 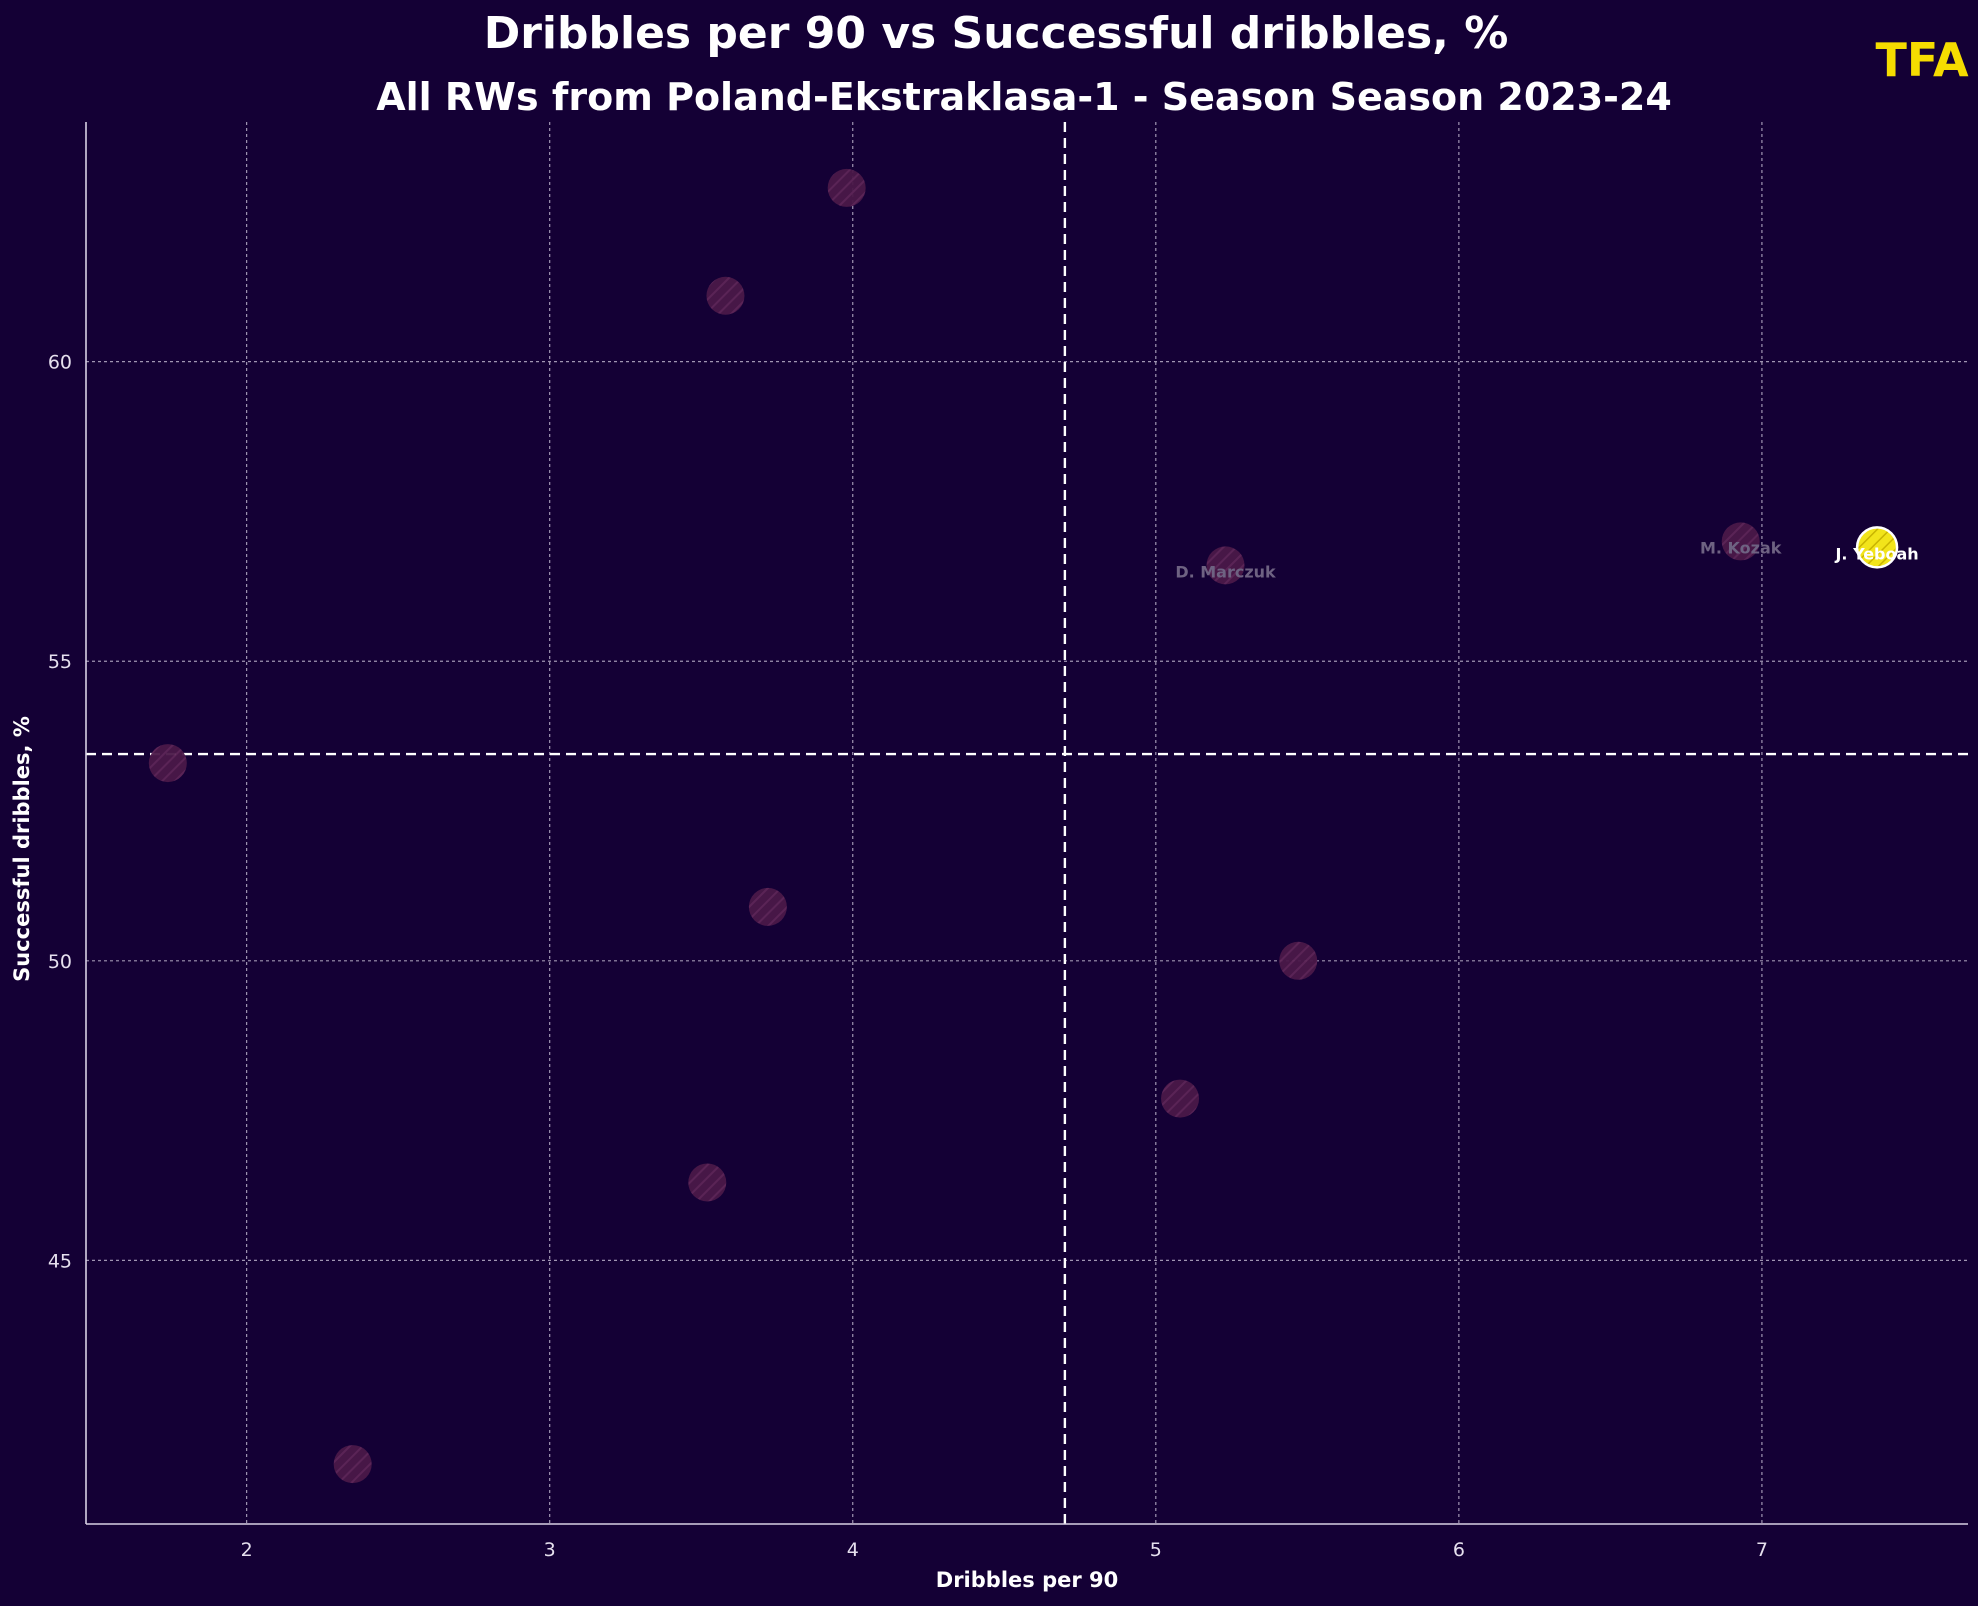 I want to click on y-tick-label: 55, so click(x=60, y=662).